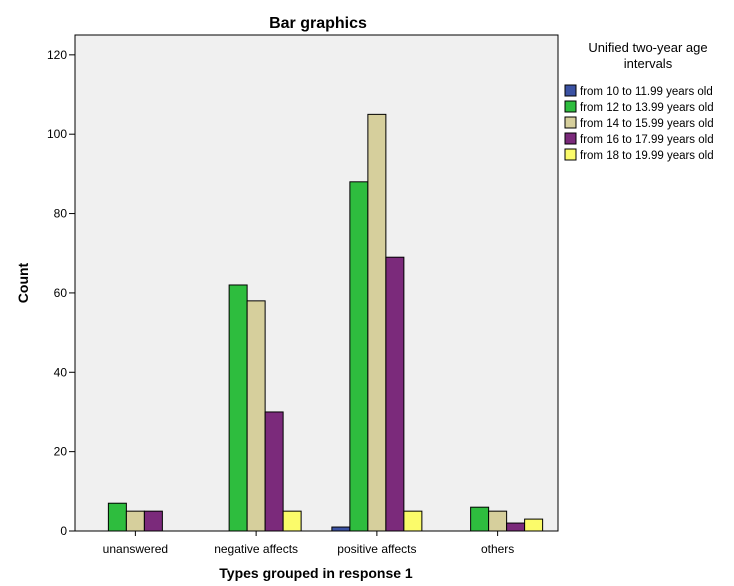  Describe the element at coordinates (647, 124) in the screenshot. I see `legend-item-label: from 14 to 15.99 years old` at that location.